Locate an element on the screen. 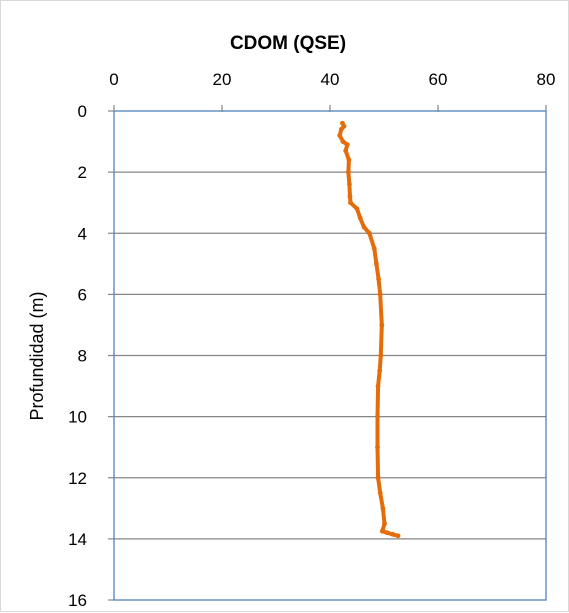 The height and width of the screenshot is (613, 569). y-tick-label: 2 is located at coordinates (82, 172).